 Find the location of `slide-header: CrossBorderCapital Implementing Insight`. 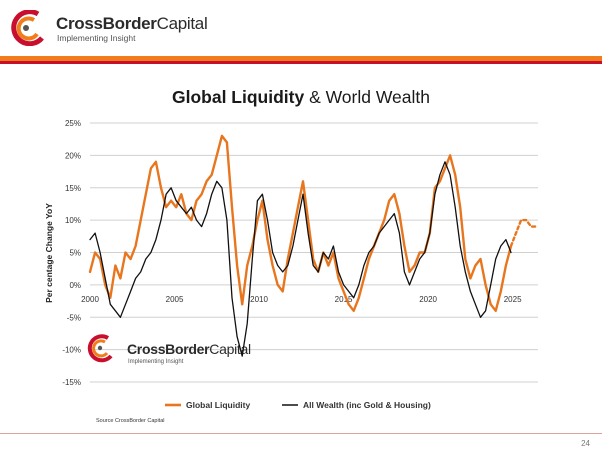

slide-header: CrossBorderCapital Implementing Insight is located at coordinates (301, 30).